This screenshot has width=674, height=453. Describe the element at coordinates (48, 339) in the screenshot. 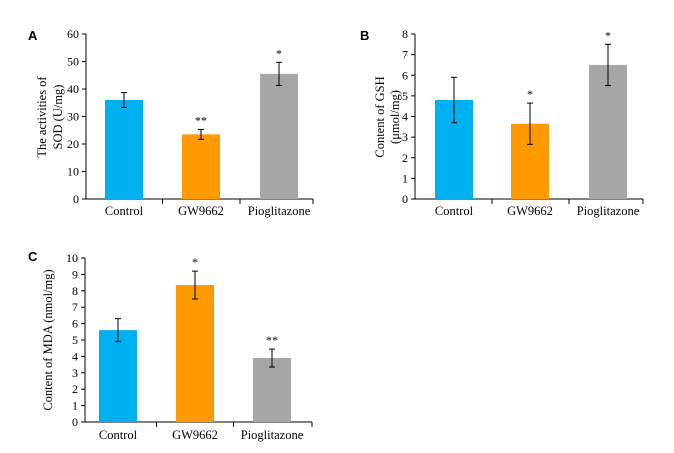

I see `y-axis-label: Content of MDA (nmol/mg)` at that location.